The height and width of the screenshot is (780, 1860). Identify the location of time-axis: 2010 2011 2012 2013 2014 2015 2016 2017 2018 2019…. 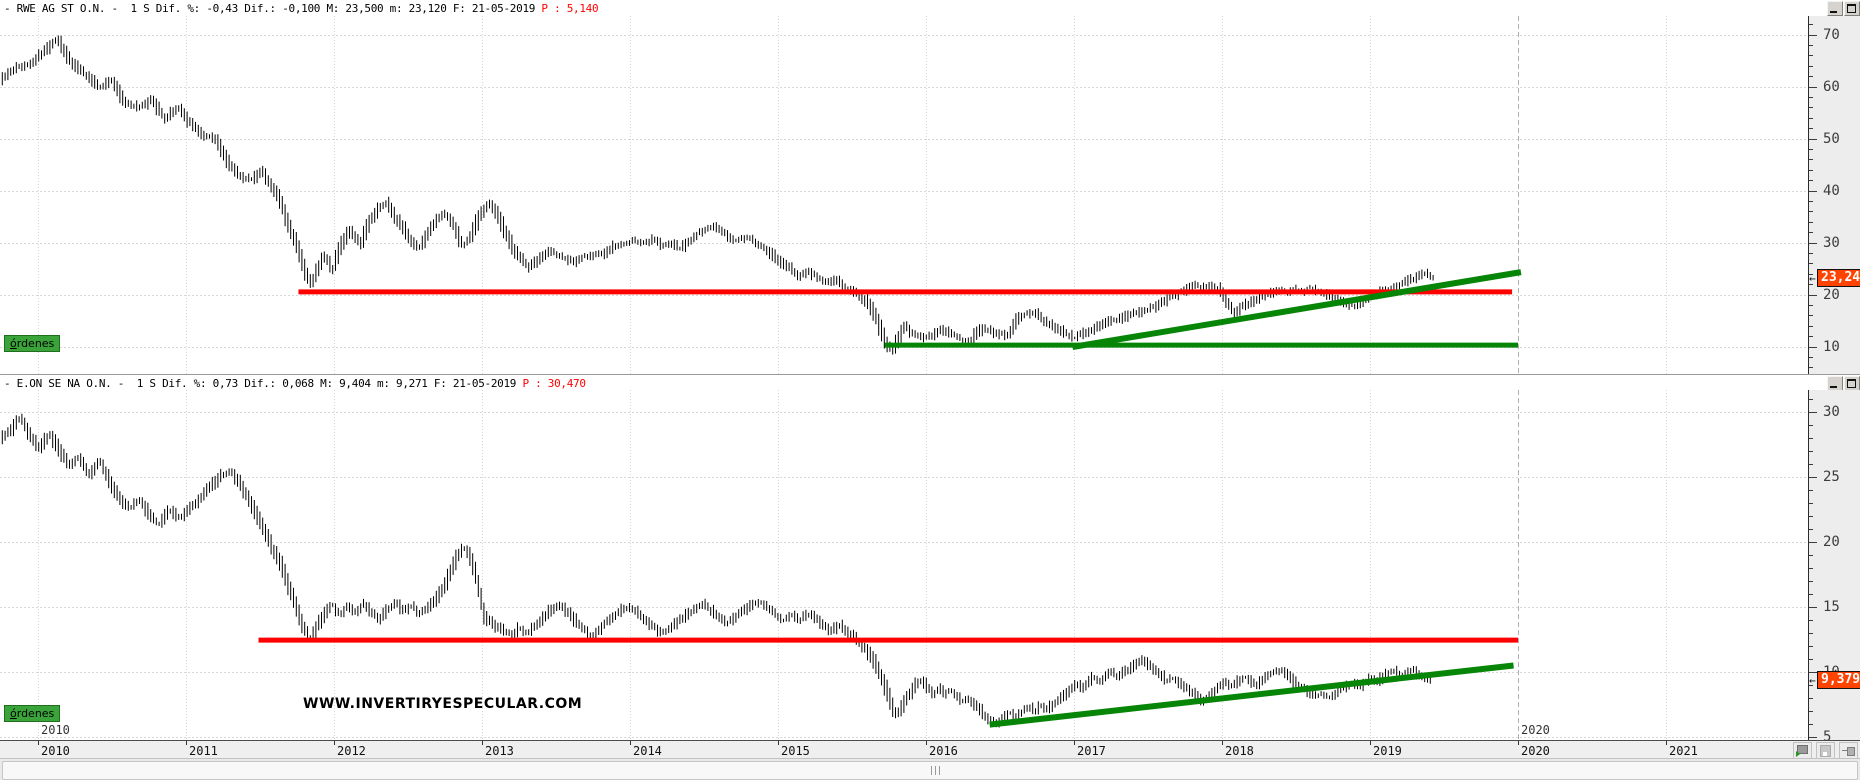
(930, 749).